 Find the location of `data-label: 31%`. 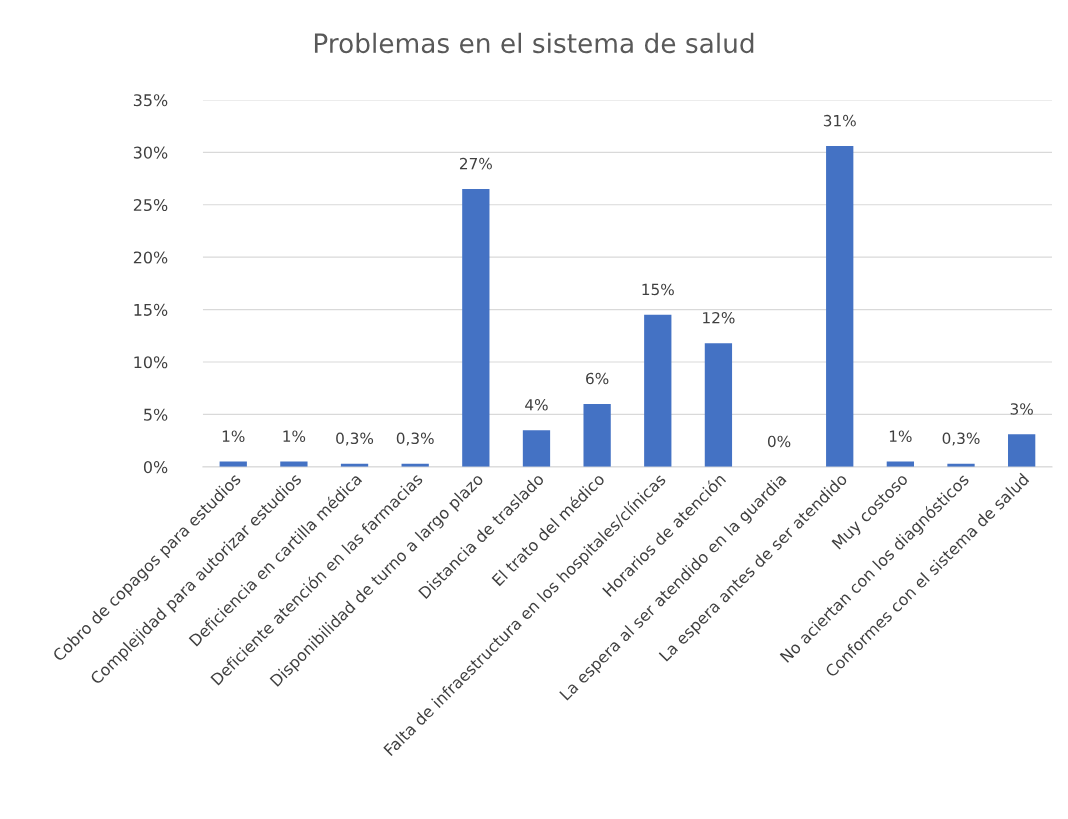

data-label: 31% is located at coordinates (839, 120).